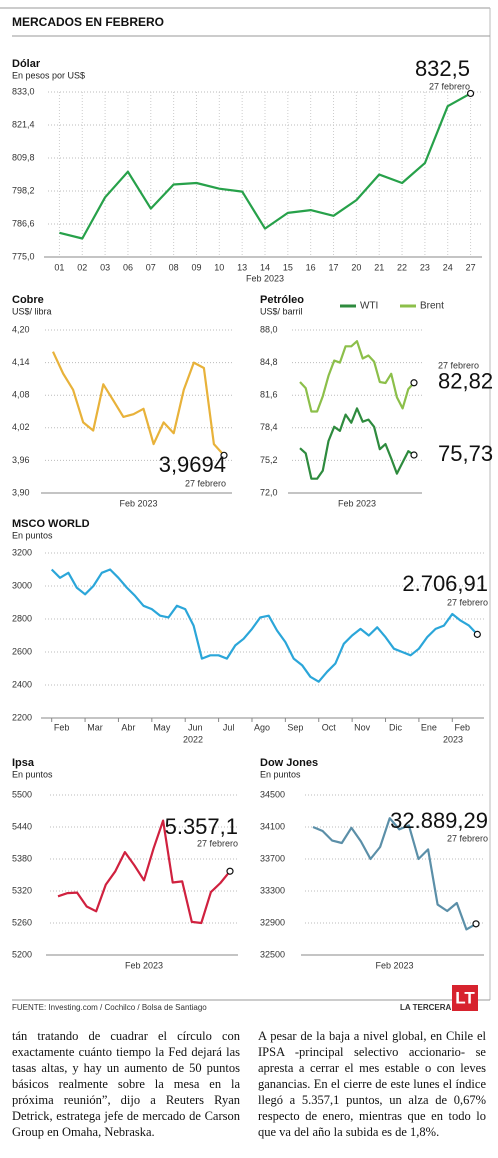 This screenshot has height=1158, width=498. Describe the element at coordinates (429, 727) in the screenshot. I see `x-tick-label: Ene` at that location.